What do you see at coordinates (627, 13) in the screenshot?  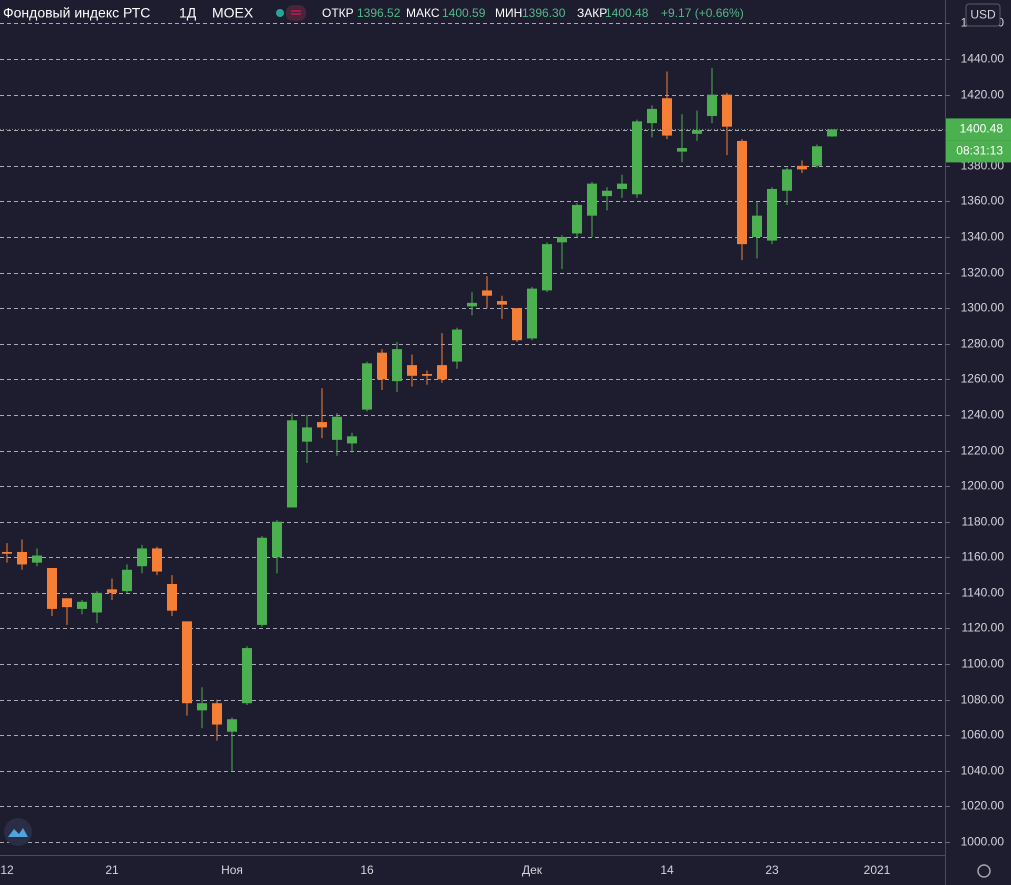 I see `ohlc-value: 1400.48` at bounding box center [627, 13].